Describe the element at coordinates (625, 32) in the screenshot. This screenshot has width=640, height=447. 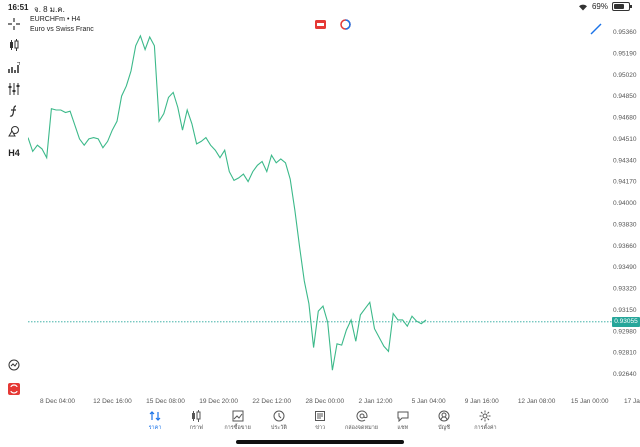
I see `y-tick-label: 0.95360` at that location.